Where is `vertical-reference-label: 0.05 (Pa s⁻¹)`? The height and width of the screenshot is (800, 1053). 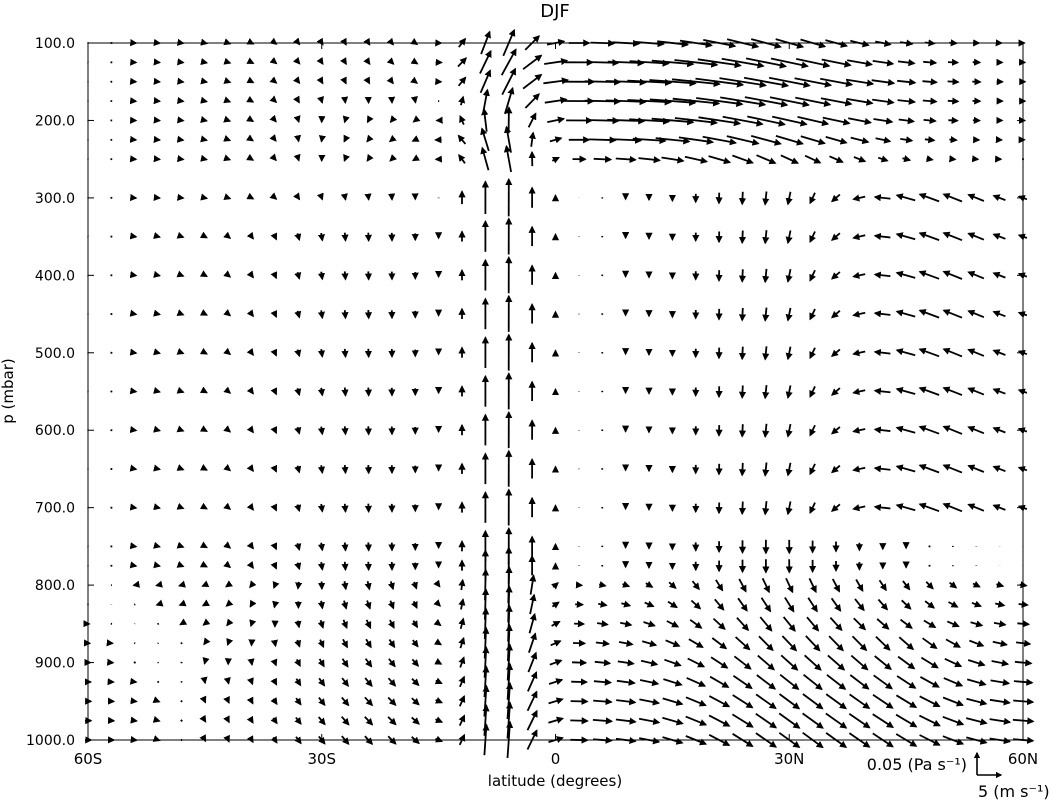 vertical-reference-label: 0.05 (Pa s⁻¹) is located at coordinates (917, 764).